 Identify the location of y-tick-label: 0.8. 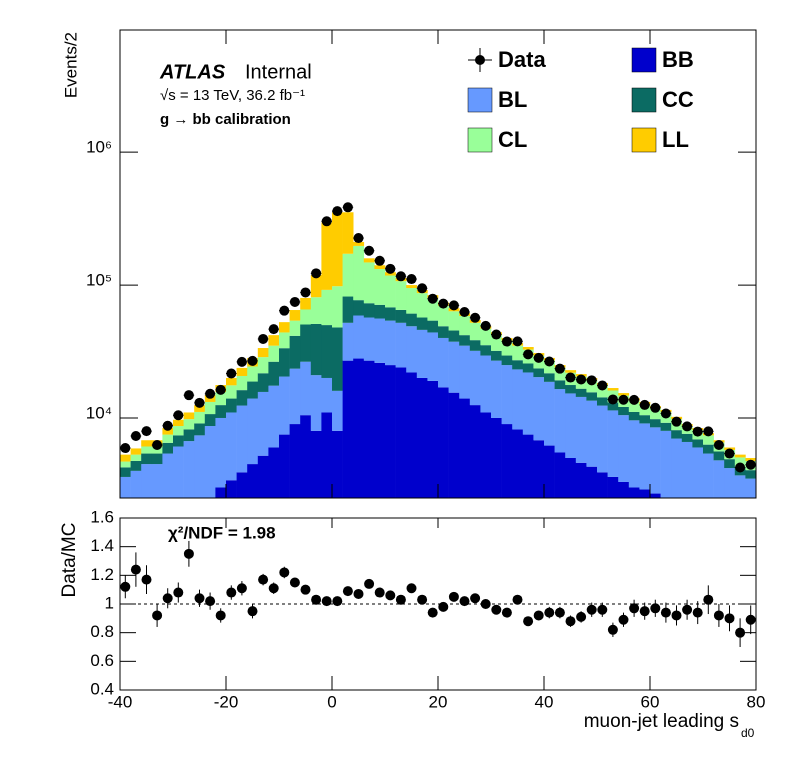
(102, 631).